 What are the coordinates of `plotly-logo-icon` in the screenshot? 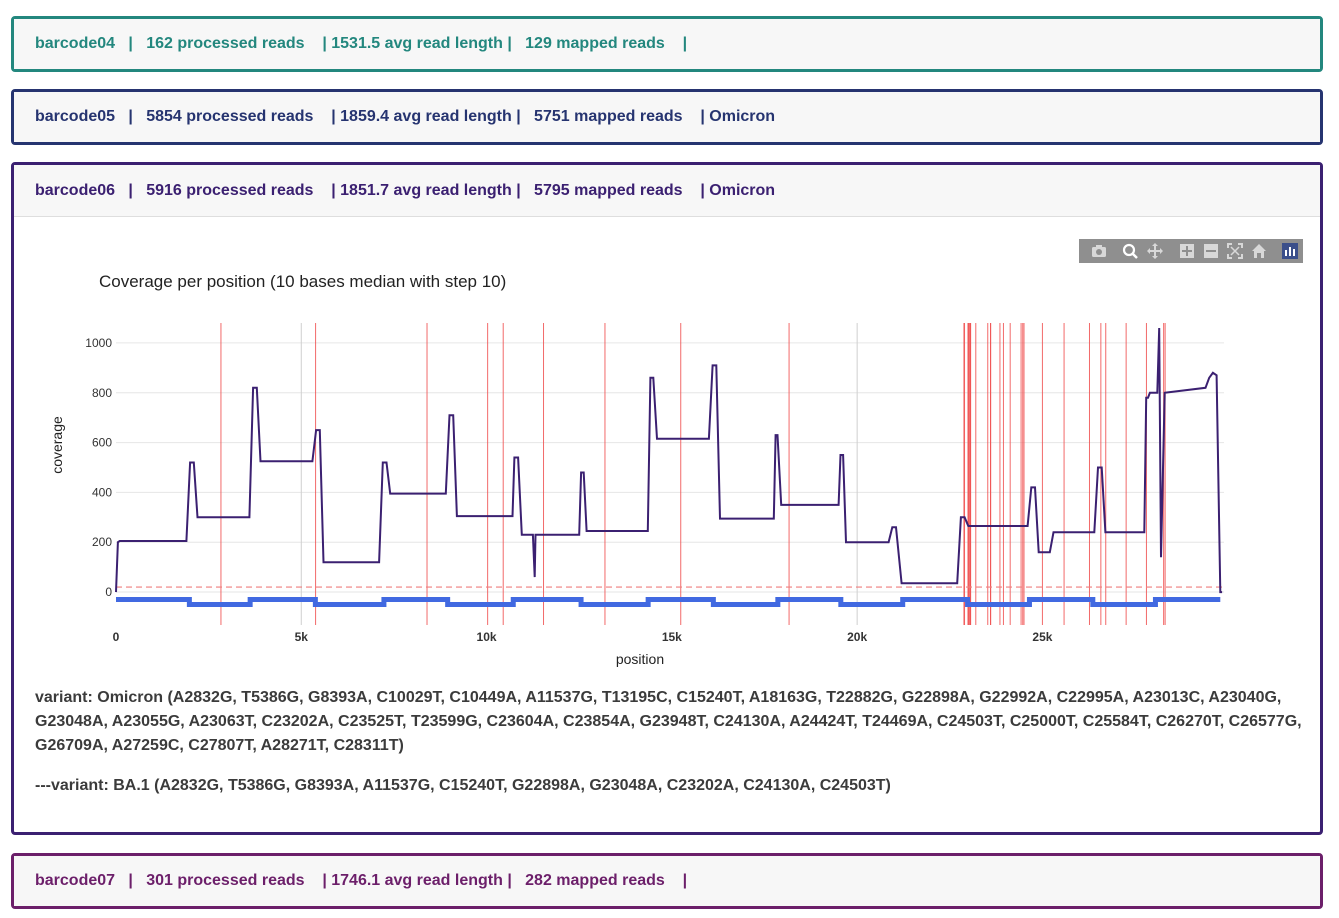 It's located at (1290, 251).